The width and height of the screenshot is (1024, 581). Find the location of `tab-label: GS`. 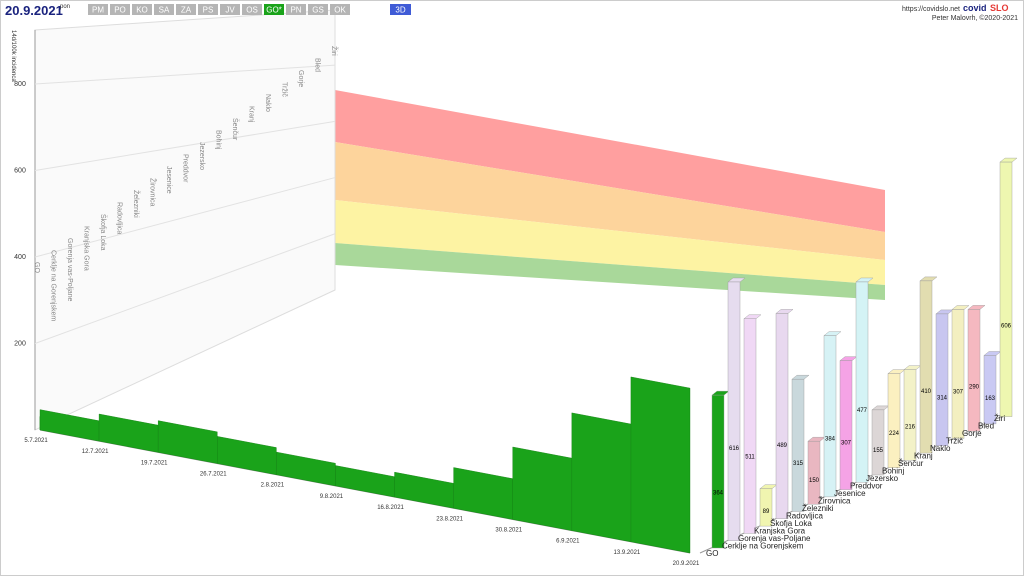

tab-label: GS is located at coordinates (318, 10).